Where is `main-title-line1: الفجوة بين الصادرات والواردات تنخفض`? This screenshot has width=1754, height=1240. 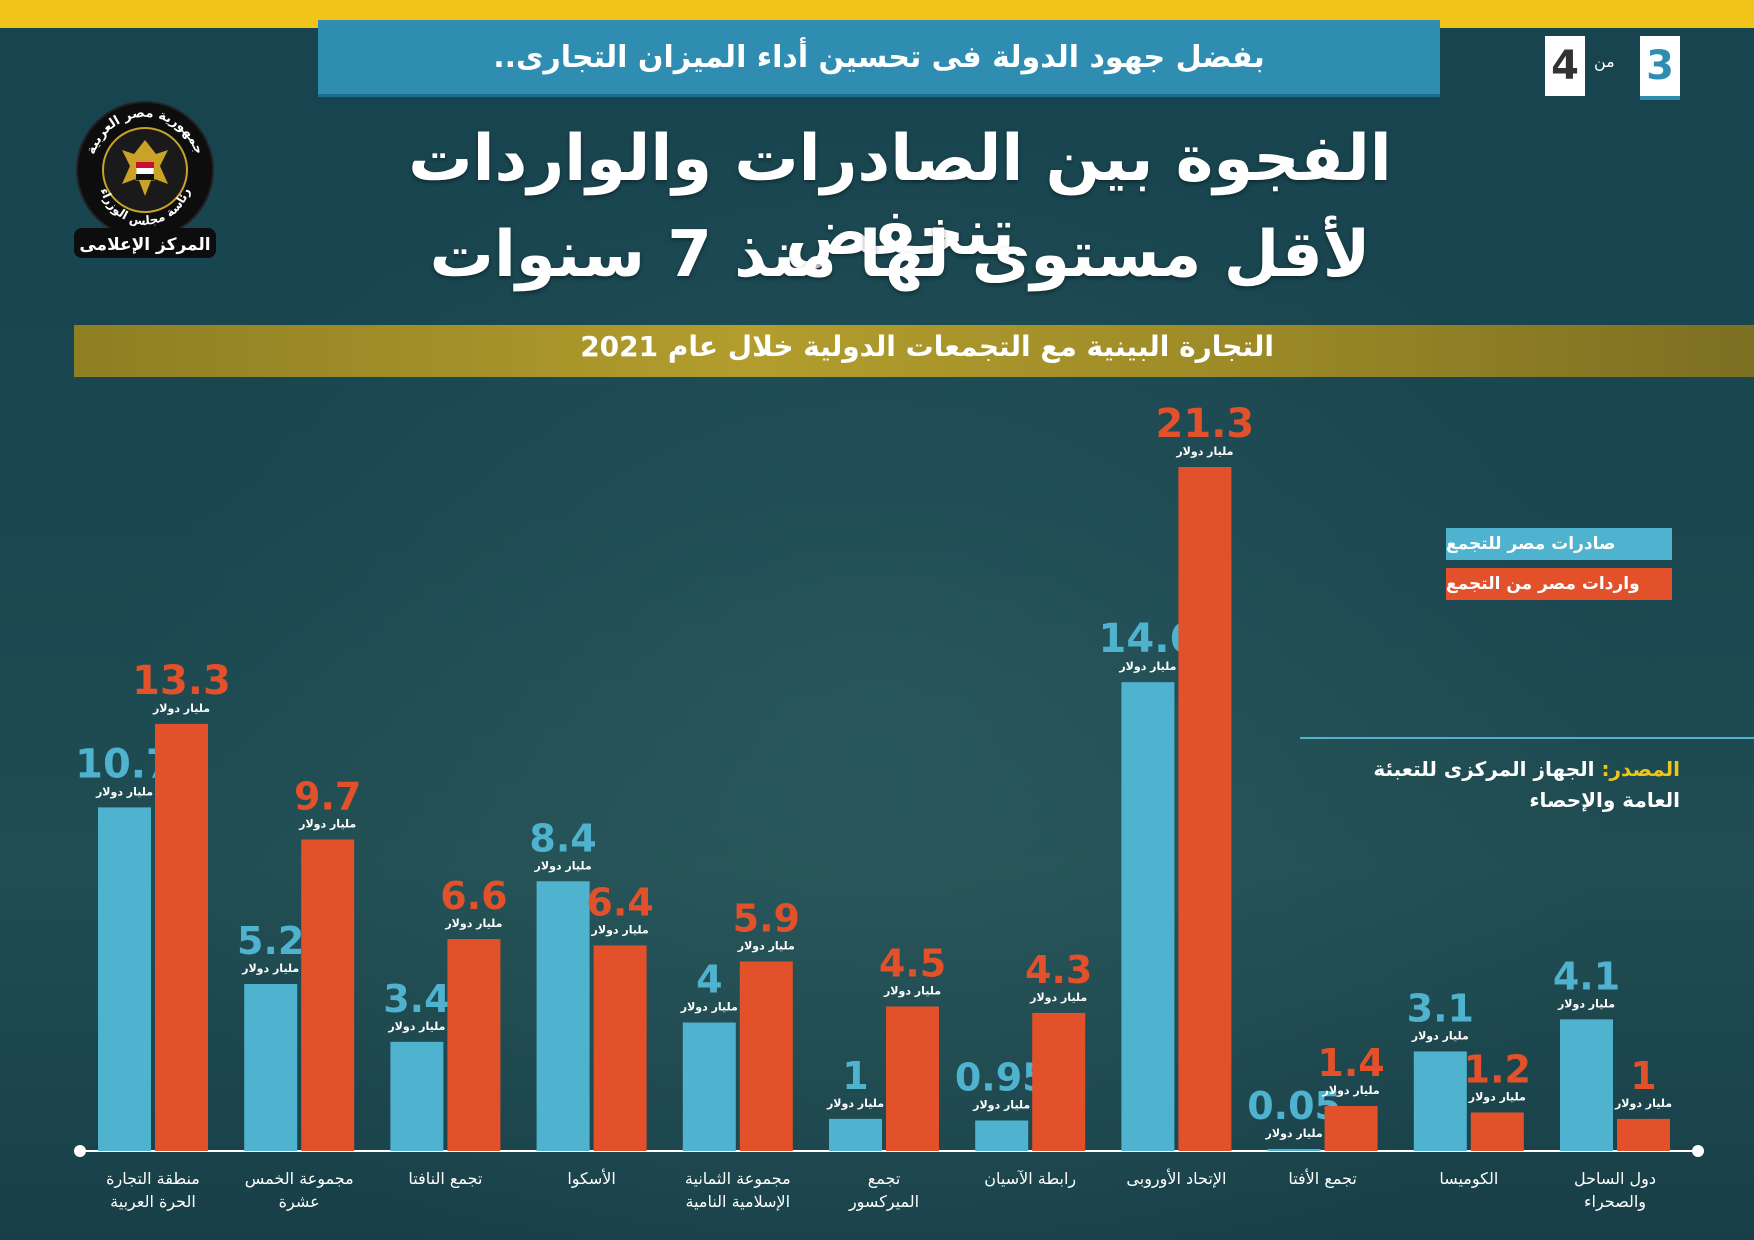 main-title-line1: الفجوة بين الصادرات والواردات تنخفض is located at coordinates (900, 196).